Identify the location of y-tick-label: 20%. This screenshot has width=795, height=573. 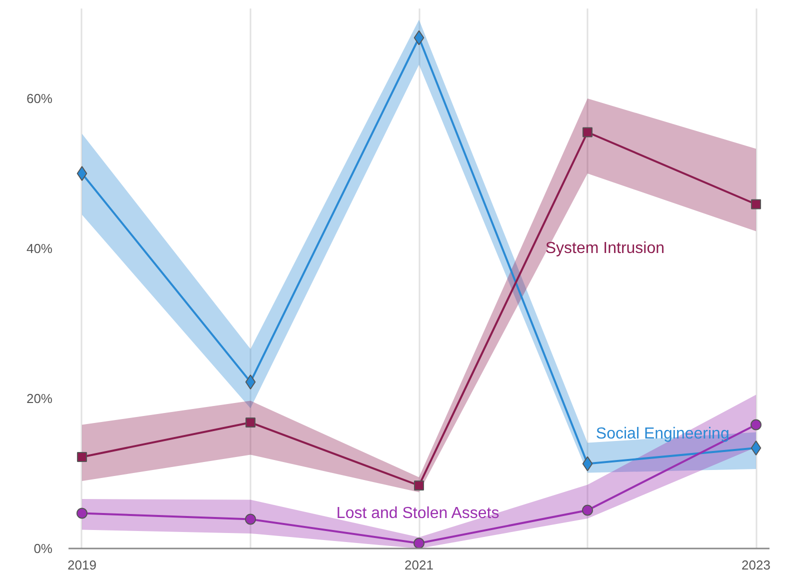
(39, 398).